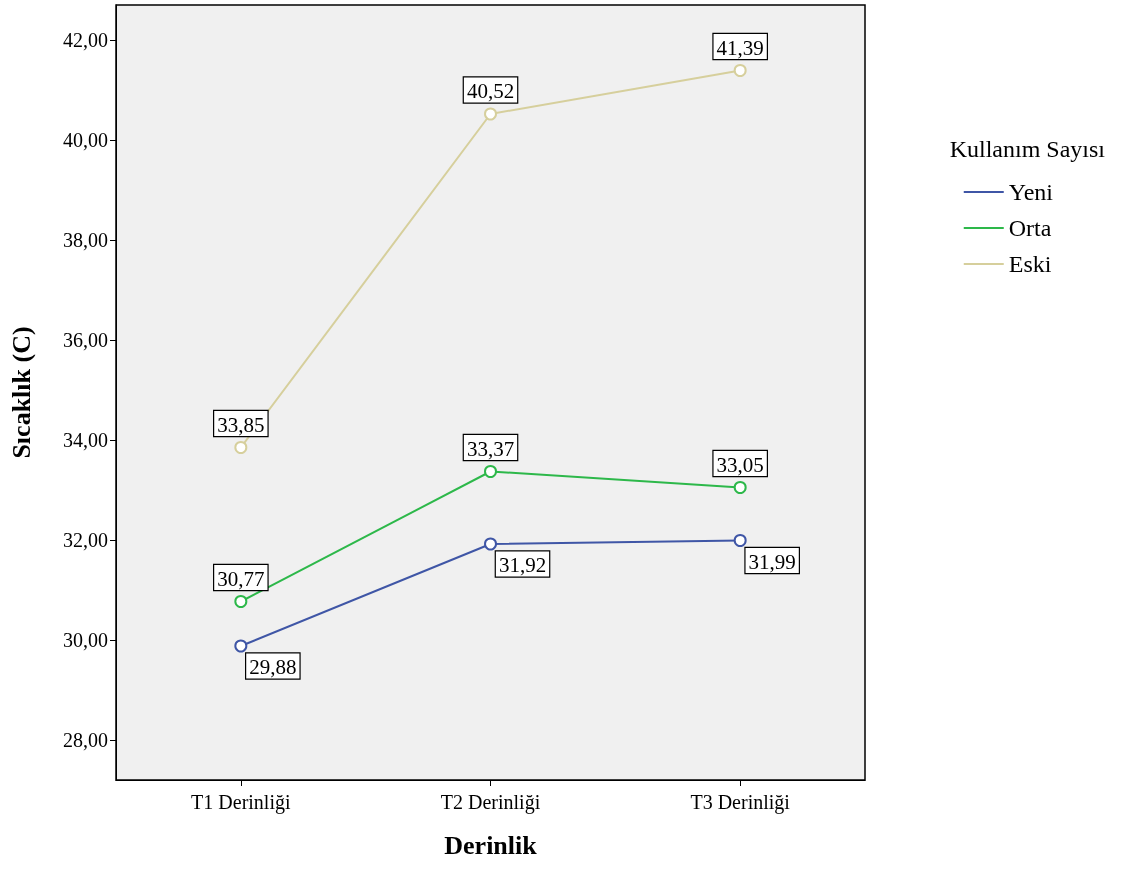  I want to click on data-label: 29,88, so click(273, 667).